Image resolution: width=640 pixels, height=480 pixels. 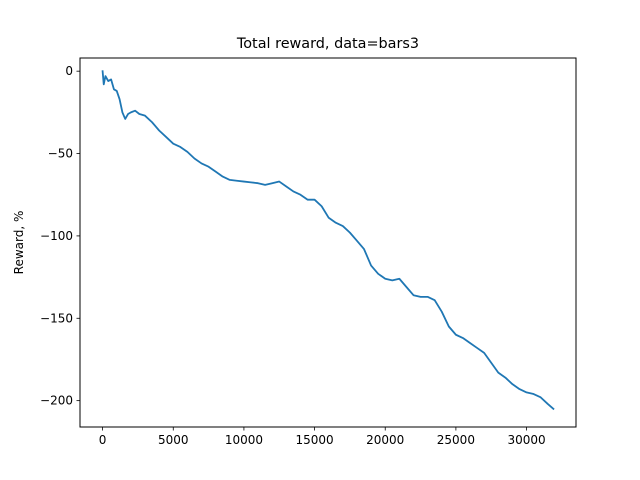 I want to click on y-axis-label: Reward, %, so click(x=19, y=243).